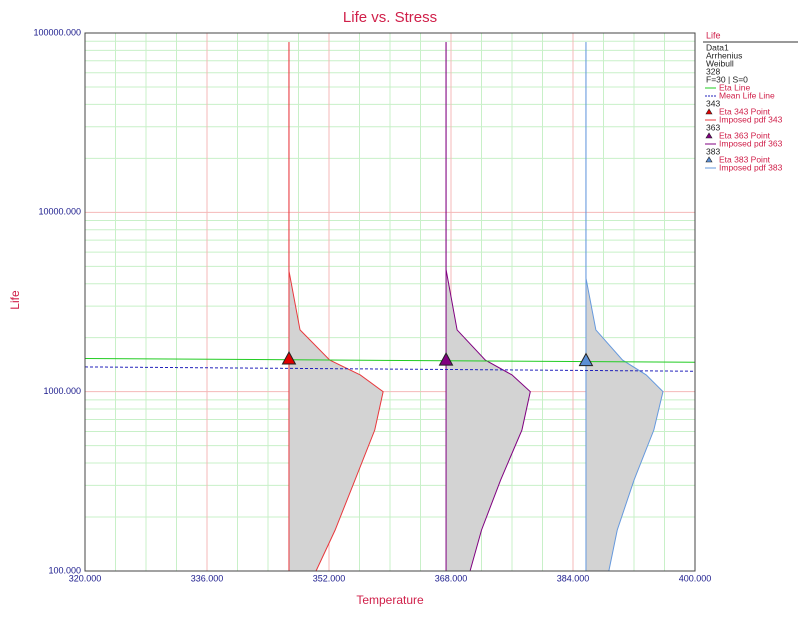 The width and height of the screenshot is (800, 622). Describe the element at coordinates (329, 578) in the screenshot. I see `x-tick-label: 352.000` at that location.